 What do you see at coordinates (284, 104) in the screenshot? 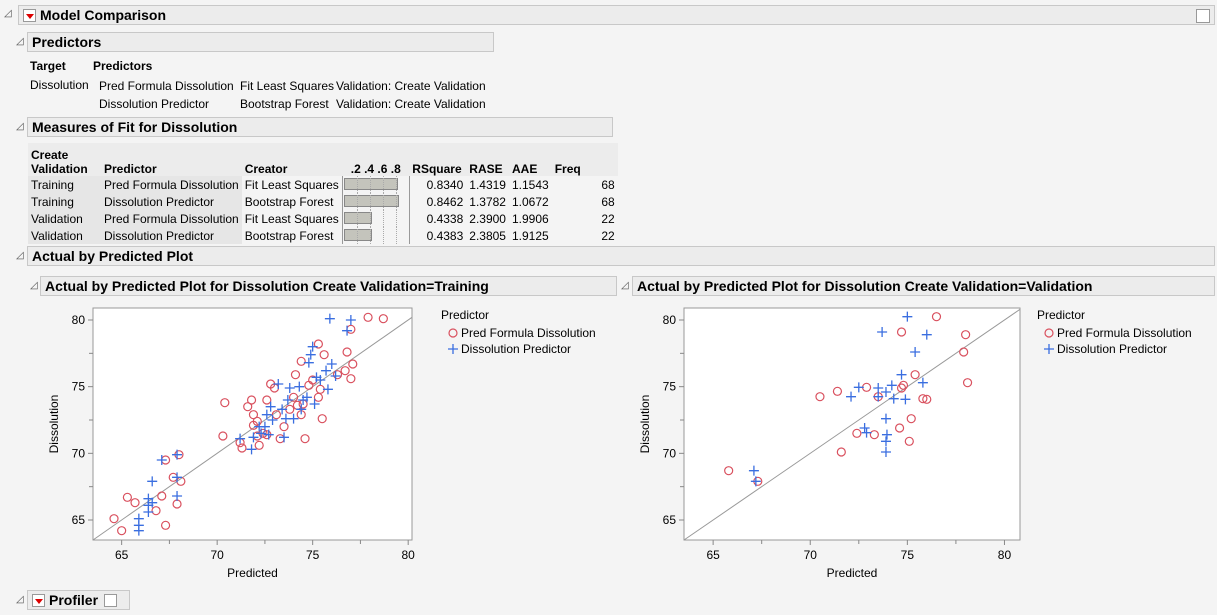
I see `predictor-creator: Bootstrap Forest` at bounding box center [284, 104].